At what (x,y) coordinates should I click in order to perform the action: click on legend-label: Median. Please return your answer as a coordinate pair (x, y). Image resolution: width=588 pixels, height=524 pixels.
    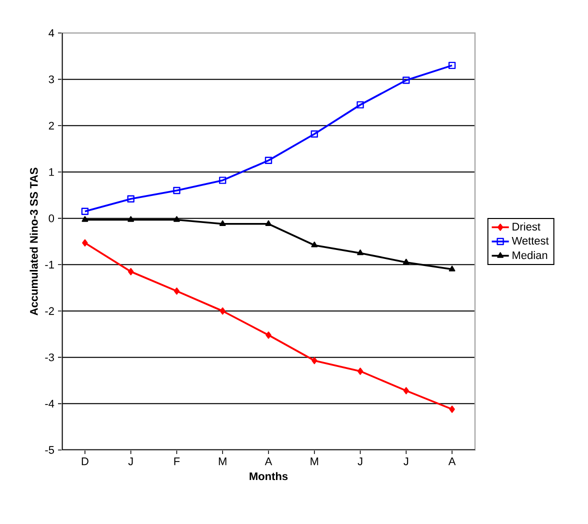
    Looking at the image, I should click on (530, 255).